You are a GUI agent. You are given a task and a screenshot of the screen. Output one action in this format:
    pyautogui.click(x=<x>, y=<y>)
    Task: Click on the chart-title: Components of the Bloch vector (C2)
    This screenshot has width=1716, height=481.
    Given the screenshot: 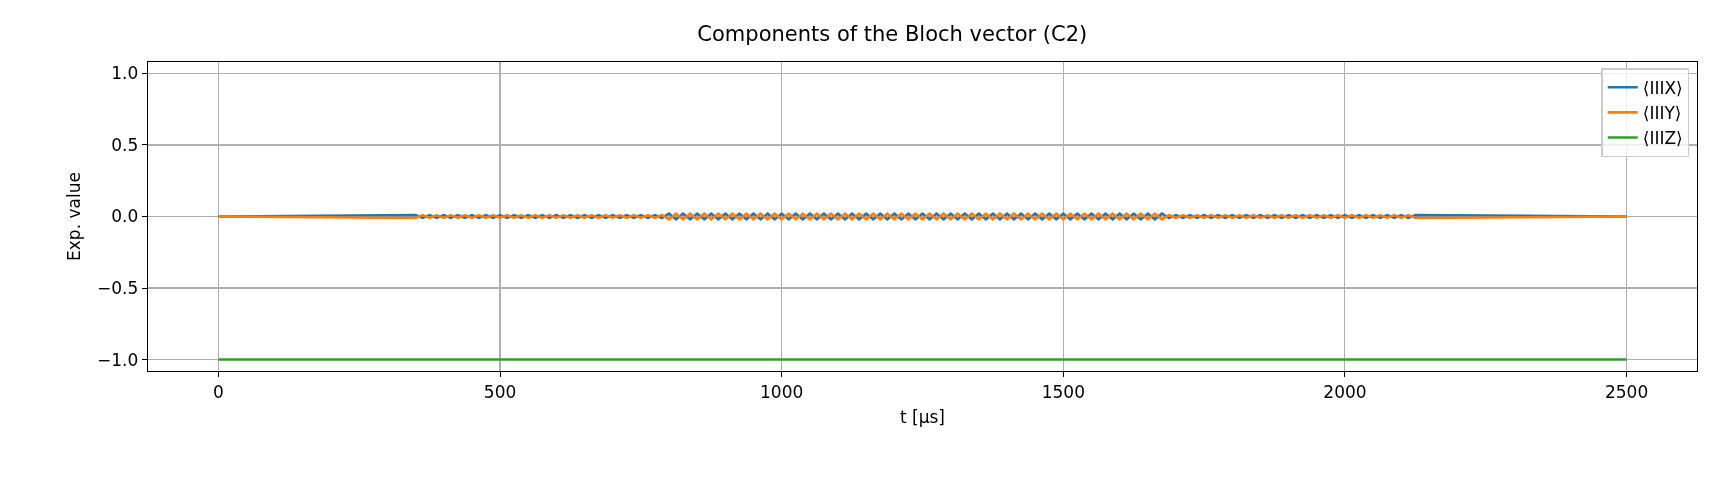 What is the action you would take?
    pyautogui.click(x=892, y=34)
    